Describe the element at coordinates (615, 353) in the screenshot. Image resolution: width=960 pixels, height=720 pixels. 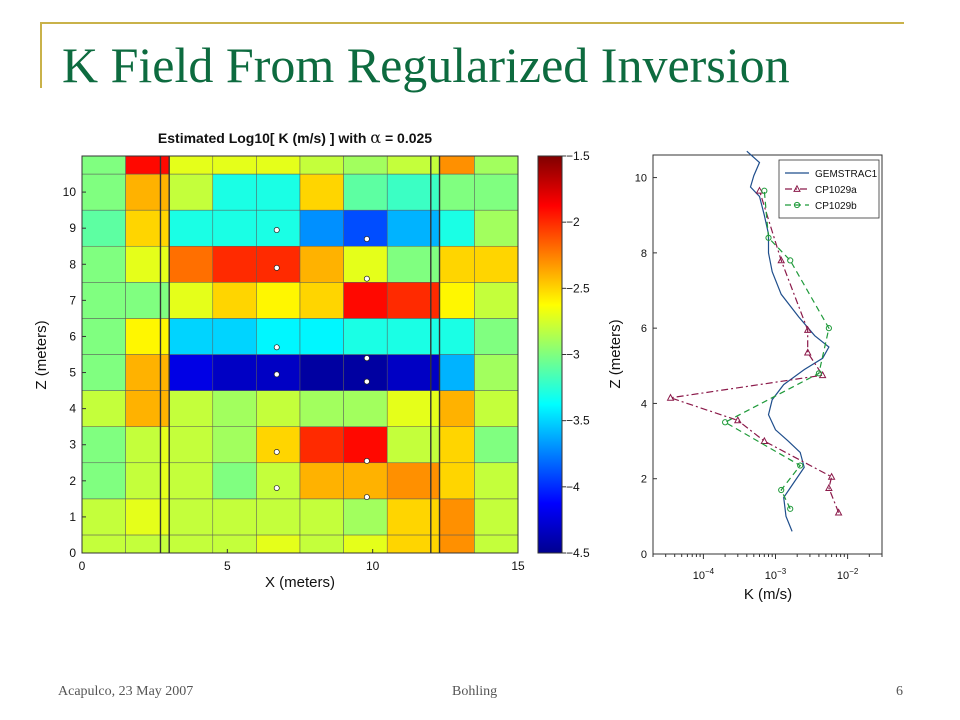
I see `profile-y-label: Z (meters)` at that location.